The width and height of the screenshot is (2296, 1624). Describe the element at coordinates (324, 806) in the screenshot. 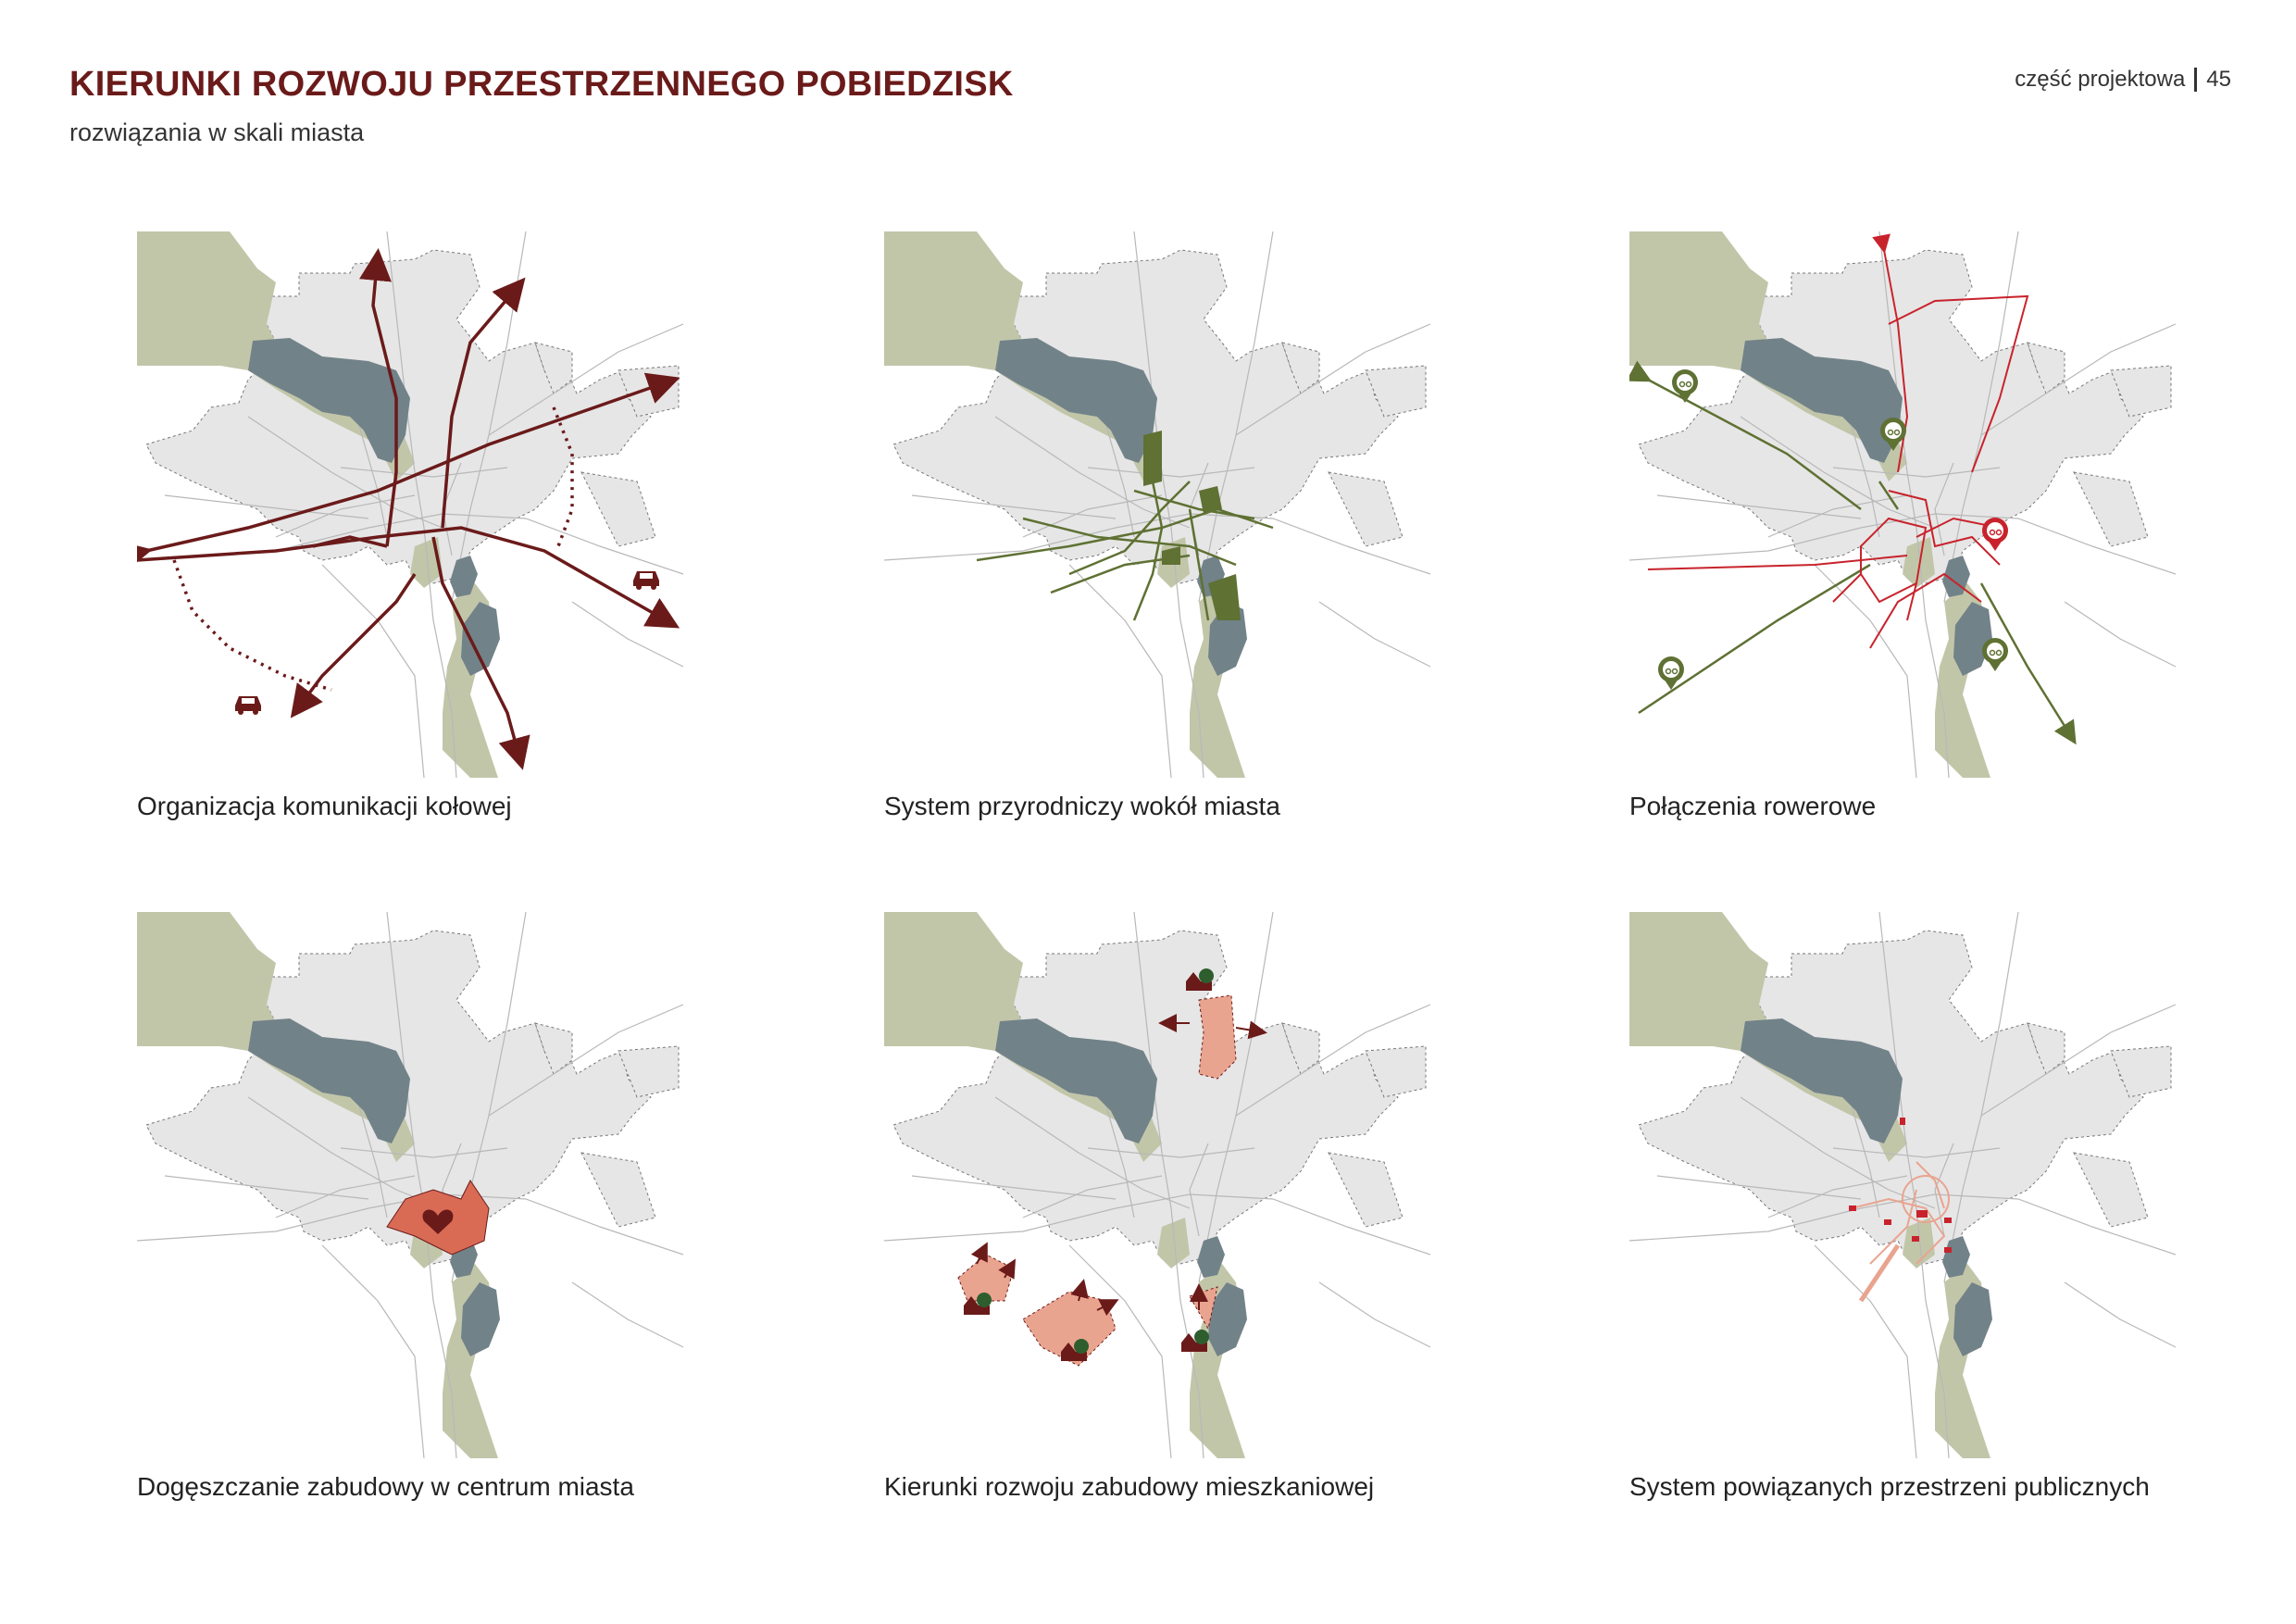

I see `caption-traffic: Organizacja komunikacji kołowej` at that location.